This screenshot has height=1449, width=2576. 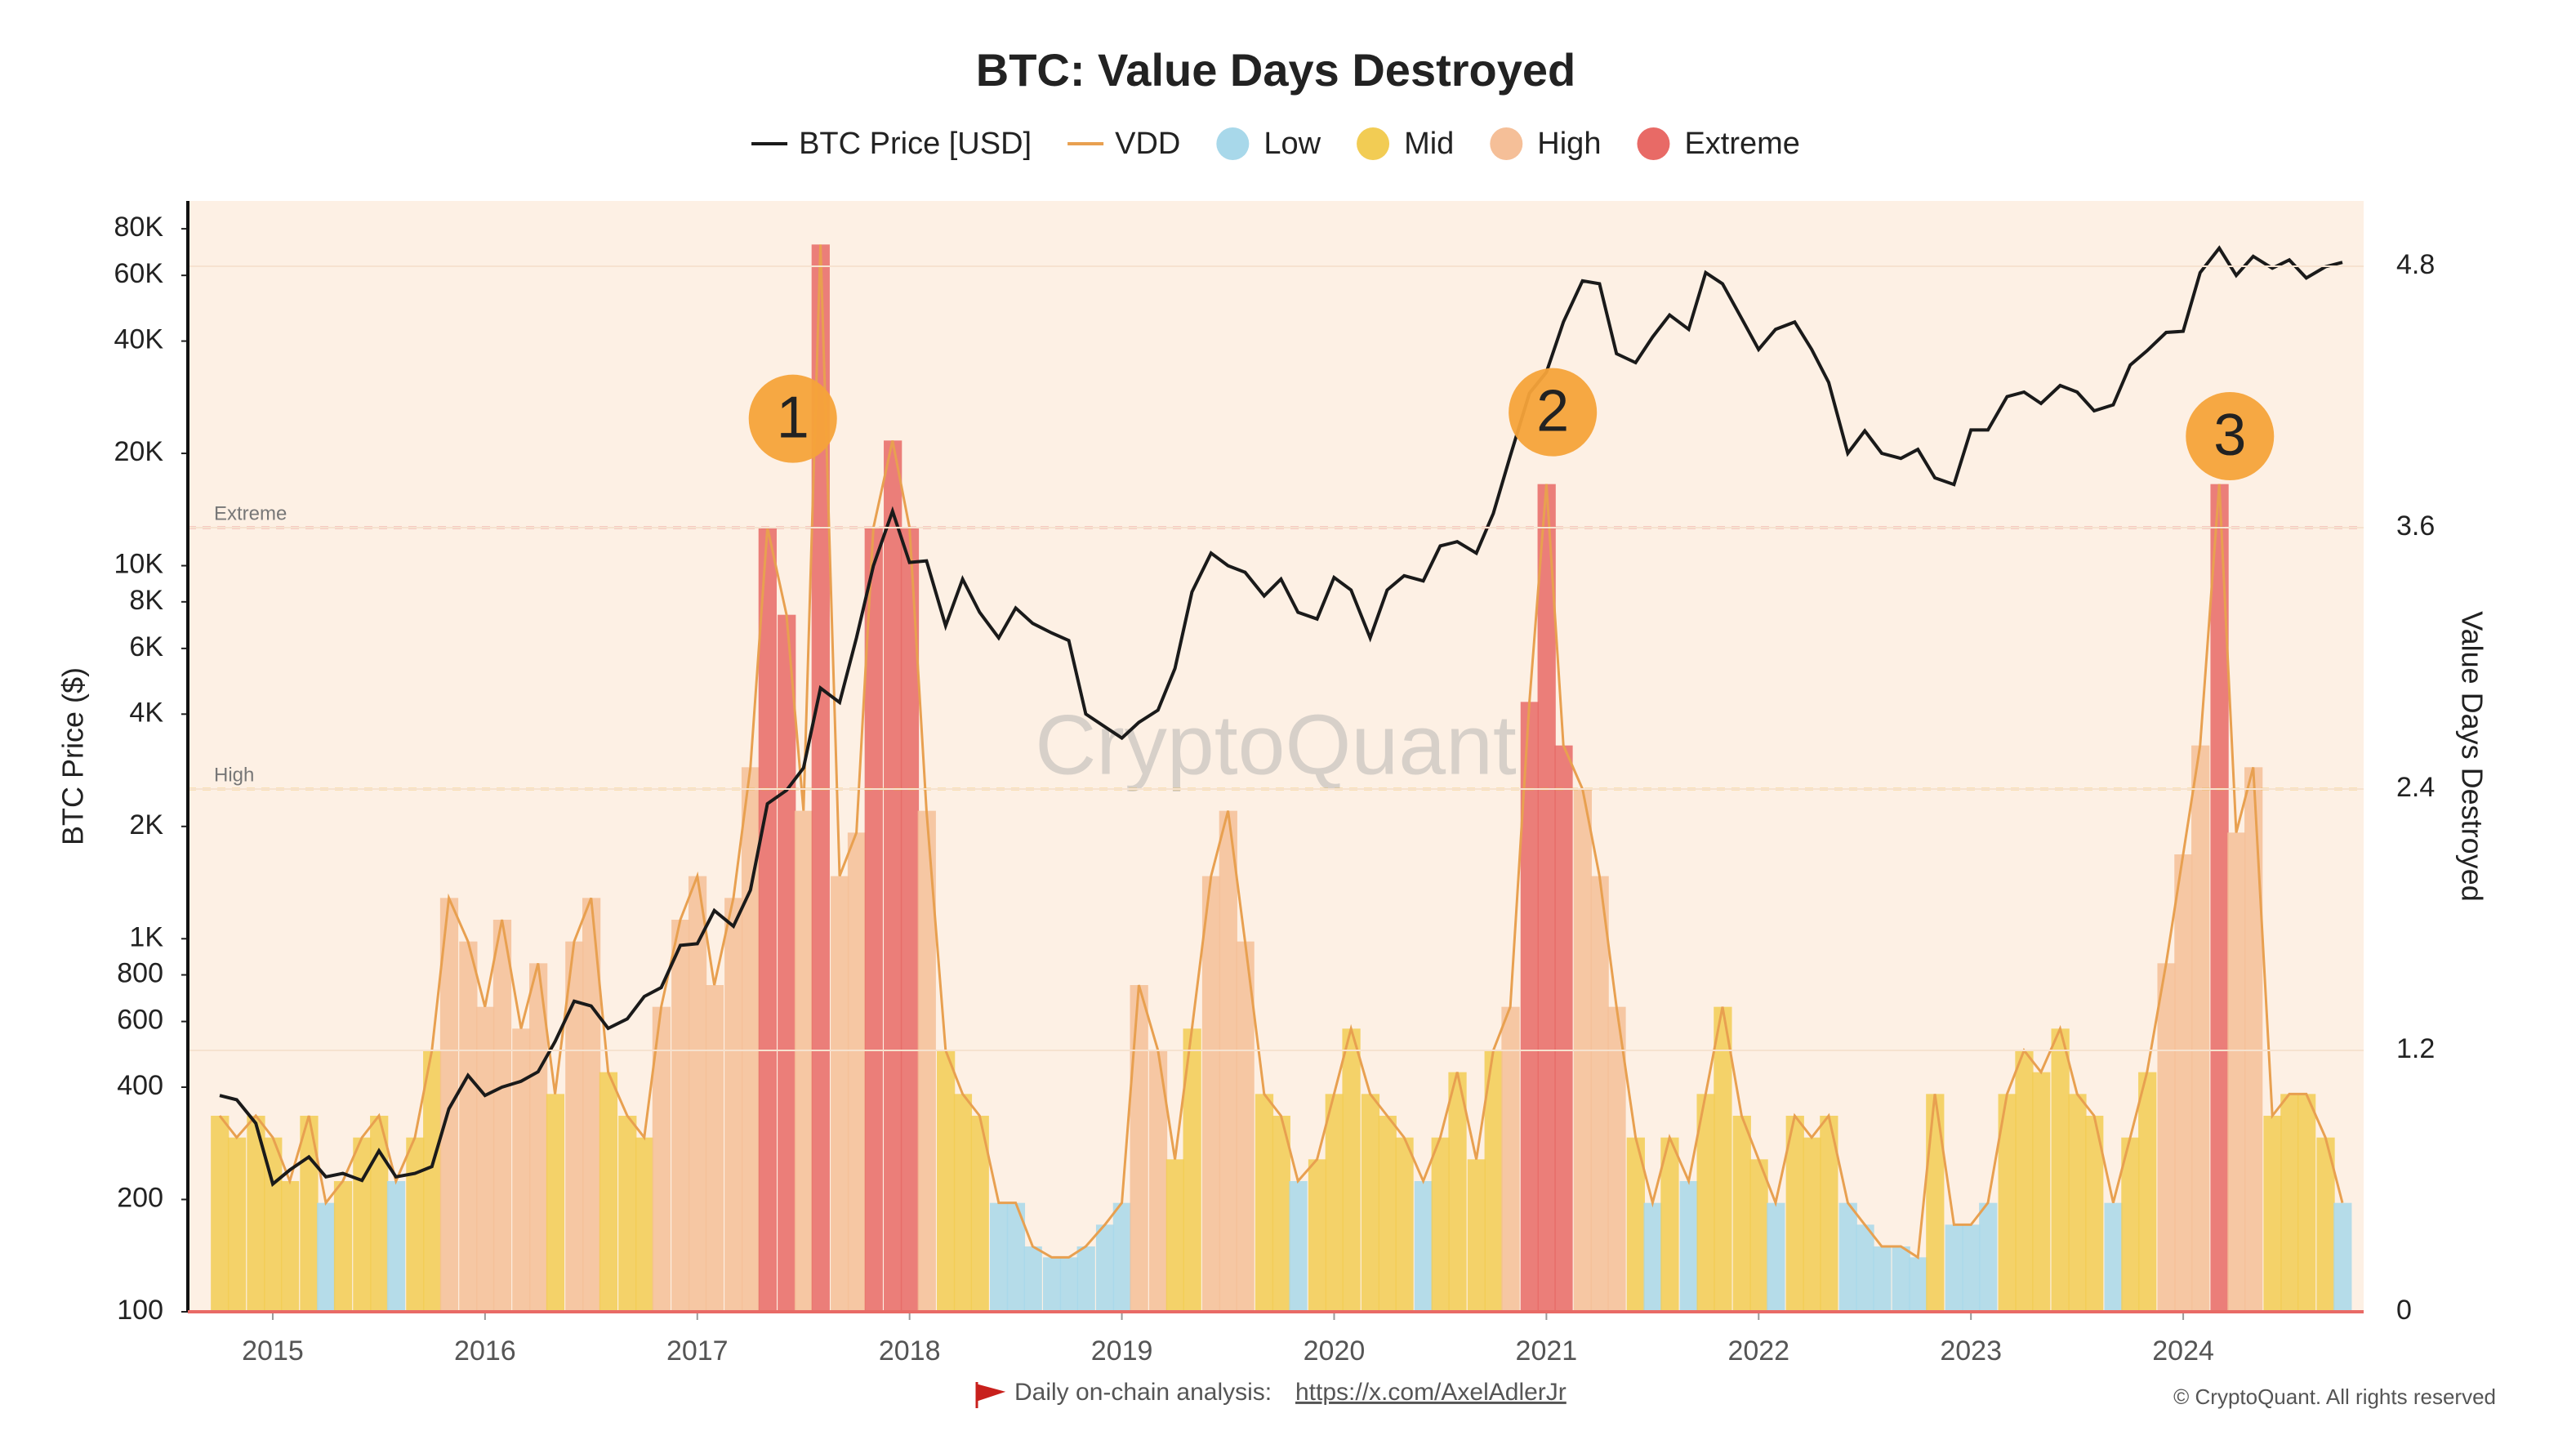 I want to click on y-tick-label: 60K, so click(x=139, y=273).